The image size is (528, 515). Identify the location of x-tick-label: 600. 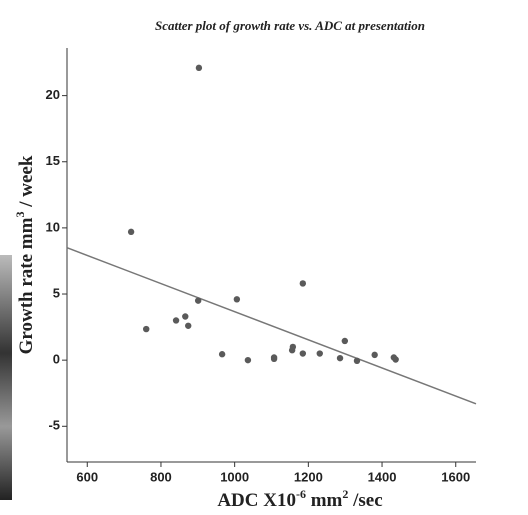
(87, 476).